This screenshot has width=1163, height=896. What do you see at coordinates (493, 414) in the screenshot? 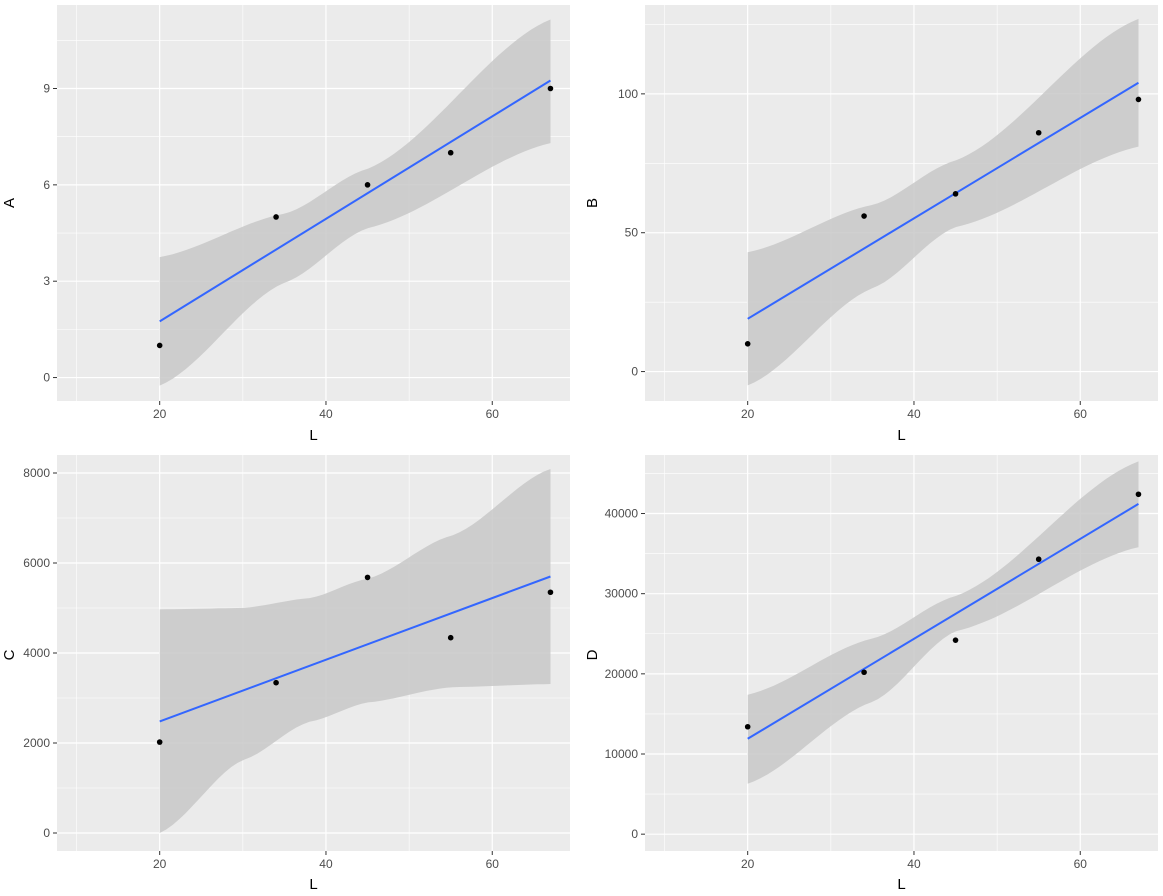
I see `x-tick-label-a: 60` at bounding box center [493, 414].